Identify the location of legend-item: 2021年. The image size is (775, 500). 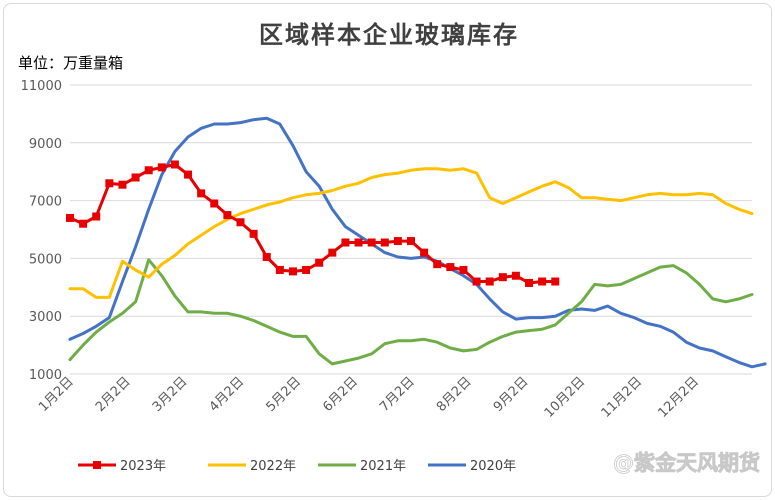
(362, 466).